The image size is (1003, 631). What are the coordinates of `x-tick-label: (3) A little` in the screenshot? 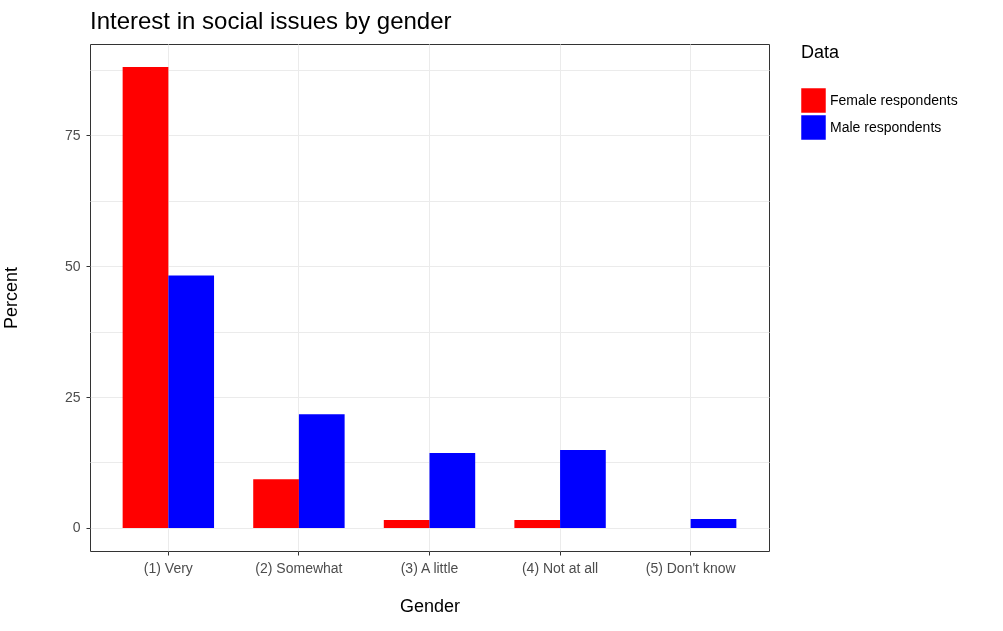 It's located at (429, 567).